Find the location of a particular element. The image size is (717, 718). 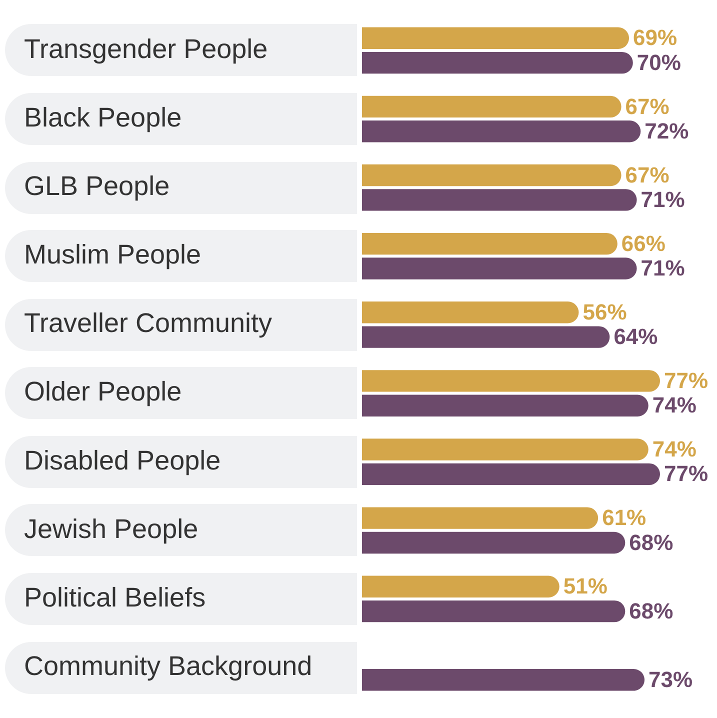

data-label: 64% is located at coordinates (636, 337).